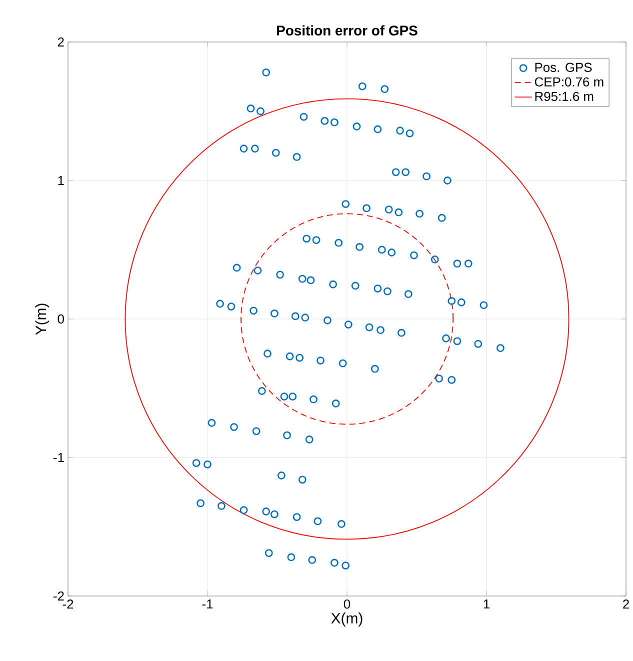  Describe the element at coordinates (346, 619) in the screenshot. I see `x-axis-title: X(m)` at that location.